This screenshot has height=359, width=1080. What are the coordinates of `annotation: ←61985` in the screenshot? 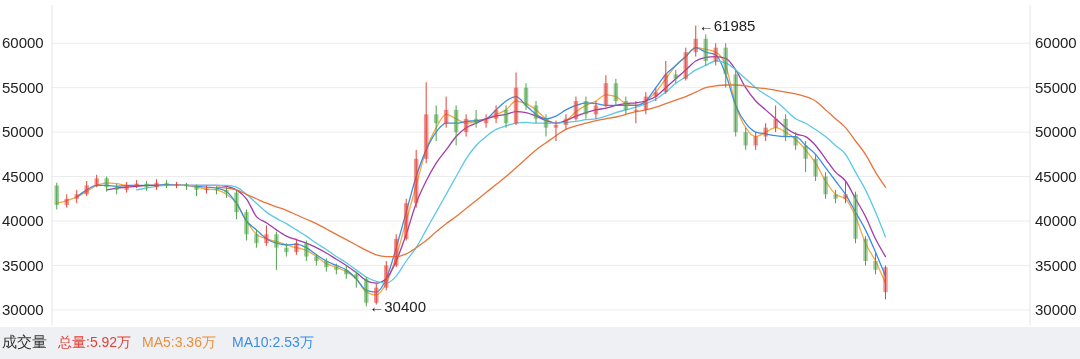 It's located at (727, 25).